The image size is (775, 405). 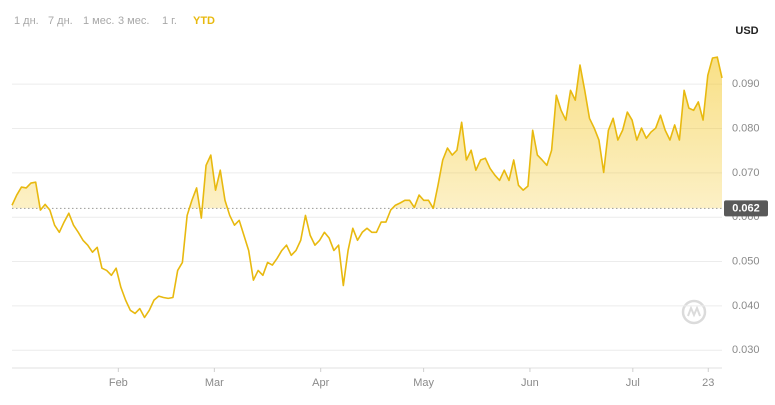 I want to click on currency-label: USD, so click(x=746, y=31).